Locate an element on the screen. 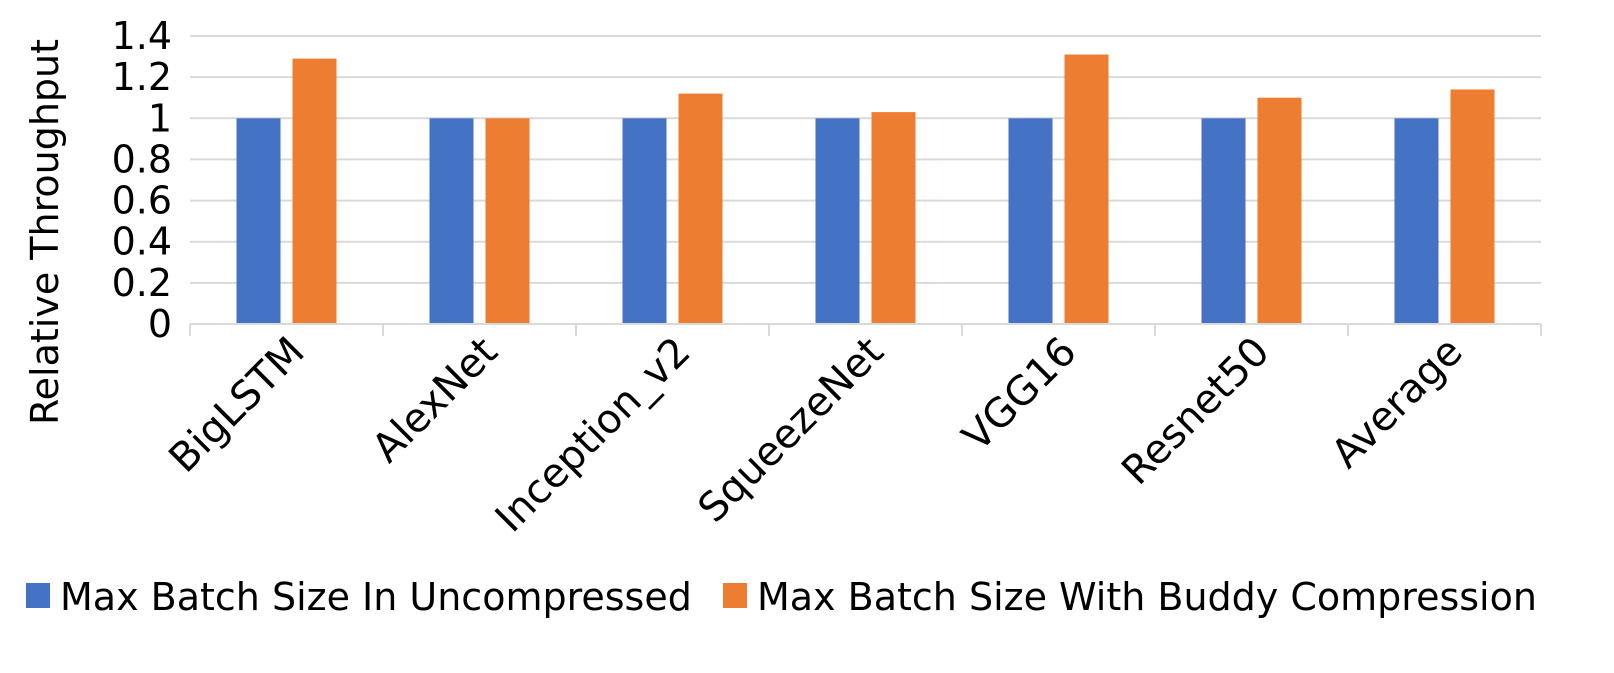 This screenshot has height=673, width=1614. x-tick-label: AlexNet is located at coordinates (435, 400).